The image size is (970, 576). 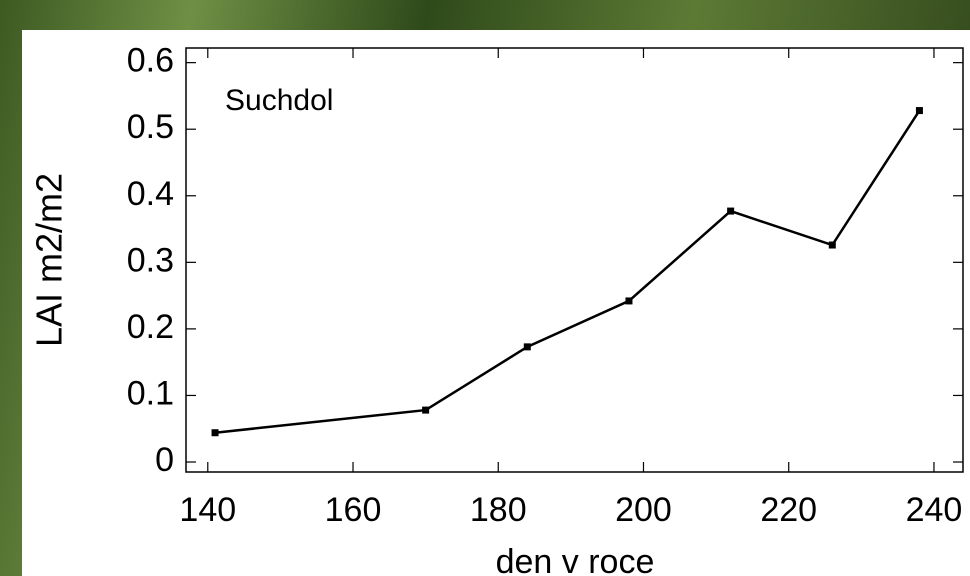 What do you see at coordinates (150, 194) in the screenshot?
I see `y-tick-label: 0.4` at bounding box center [150, 194].